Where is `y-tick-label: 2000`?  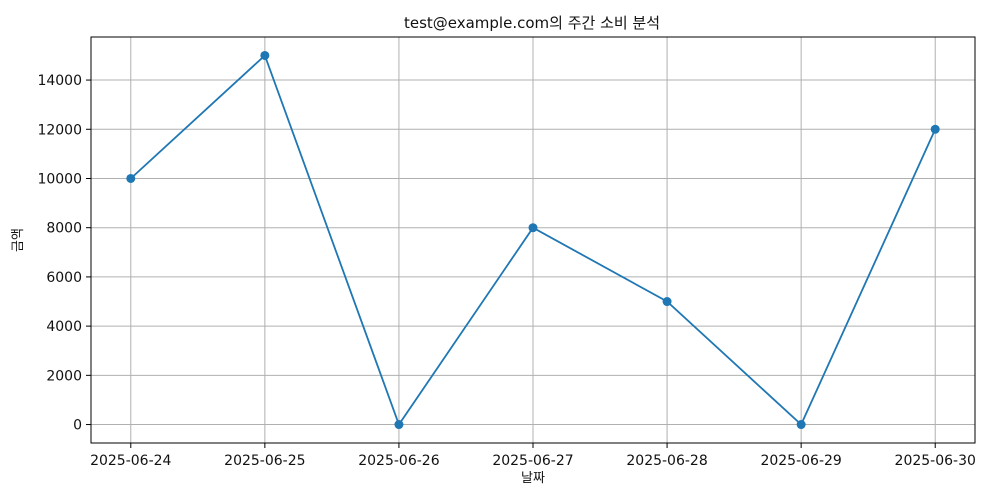
y-tick-label: 2000 is located at coordinates (64, 376).